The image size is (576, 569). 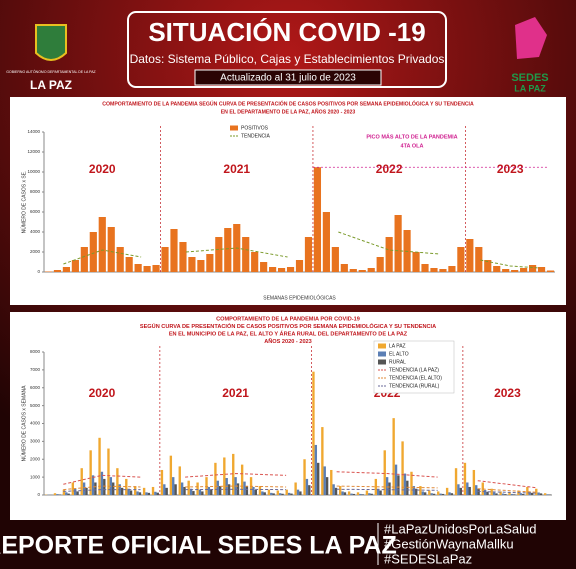 I want to click on y-axis-label: NÚMERO DE CASOS x SEMANA, so click(x=23, y=423).